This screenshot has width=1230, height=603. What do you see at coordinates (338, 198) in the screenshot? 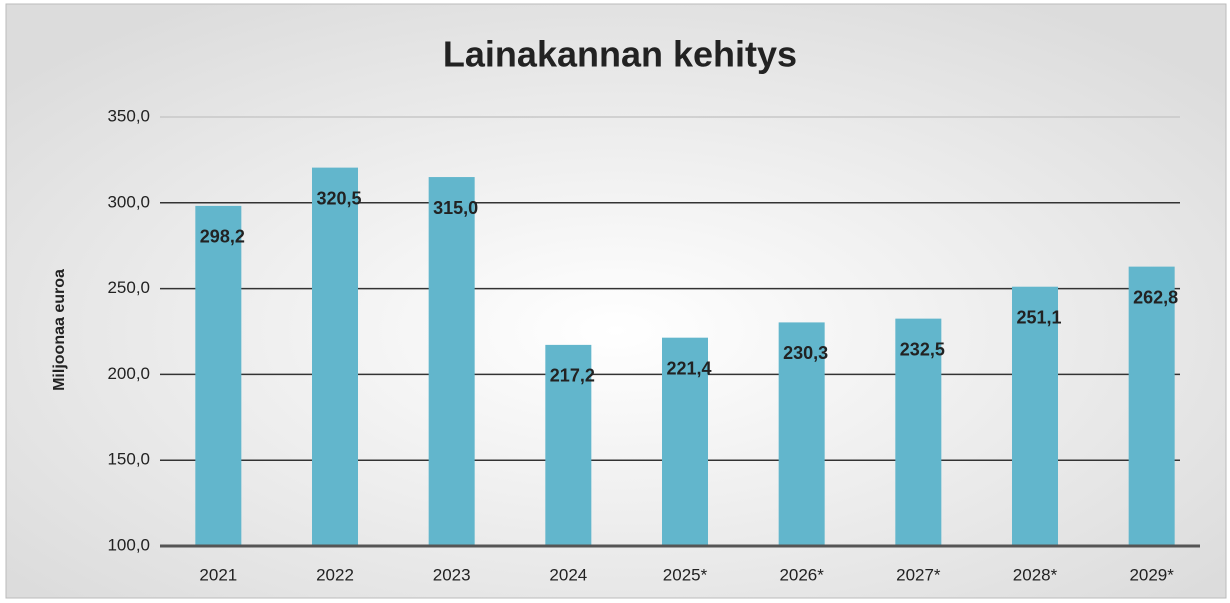
I see `data-label: 320,5` at bounding box center [338, 198].